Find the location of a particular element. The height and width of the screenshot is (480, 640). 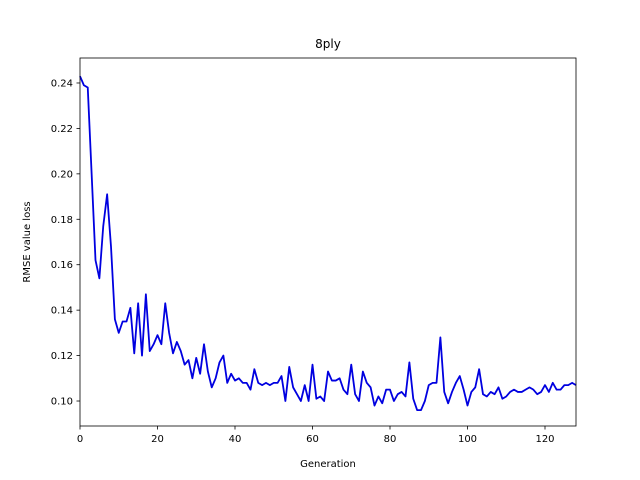

x-tick-label: 100 is located at coordinates (467, 439).